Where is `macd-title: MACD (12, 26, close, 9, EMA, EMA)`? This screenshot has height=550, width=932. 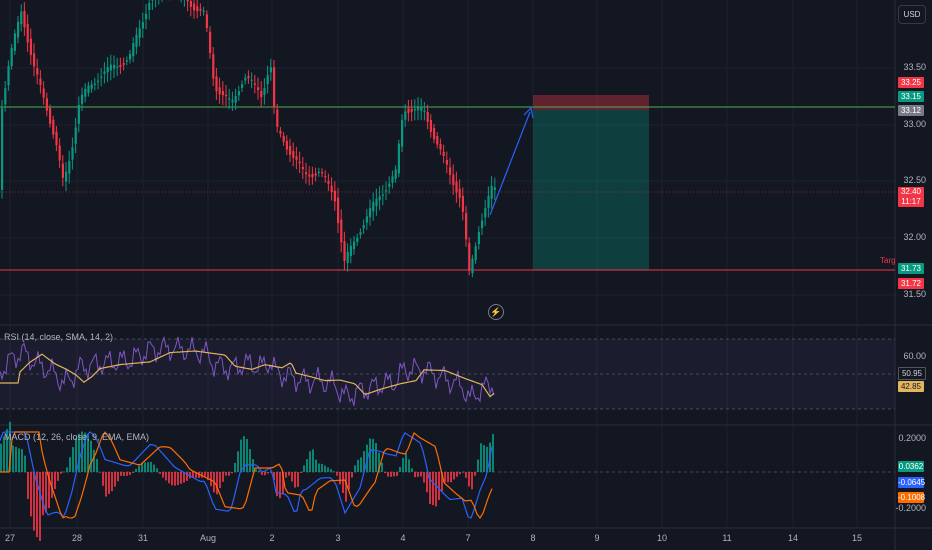
macd-title: MACD (12, 26, close, 9, EMA, EMA) is located at coordinates (77, 437).